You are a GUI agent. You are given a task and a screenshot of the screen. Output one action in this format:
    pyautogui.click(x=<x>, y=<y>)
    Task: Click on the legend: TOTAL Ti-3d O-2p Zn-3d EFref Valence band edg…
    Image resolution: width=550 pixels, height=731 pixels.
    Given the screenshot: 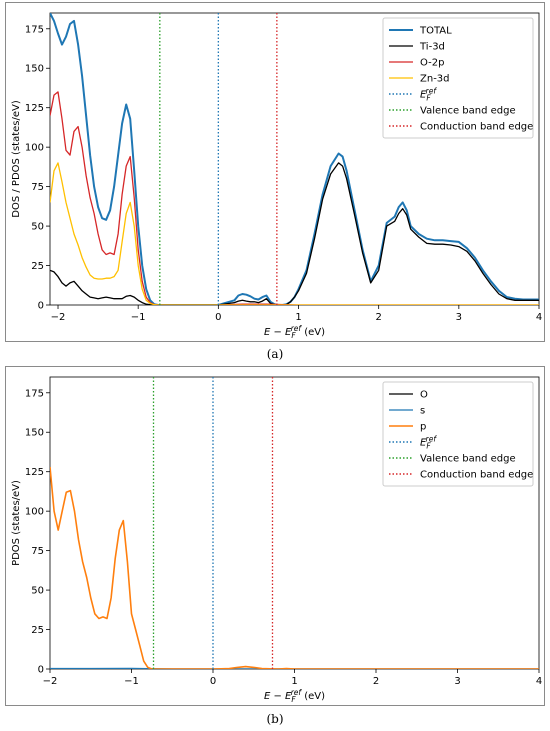 What is the action you would take?
    pyautogui.click(x=458, y=78)
    